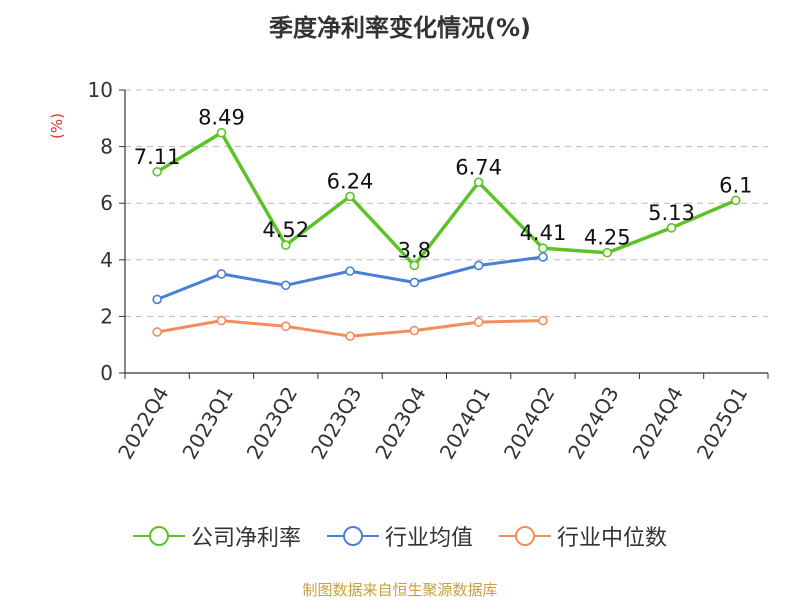 This screenshot has height=600, width=800. I want to click on x-tick-label: 2023Q3, so click(336, 423).